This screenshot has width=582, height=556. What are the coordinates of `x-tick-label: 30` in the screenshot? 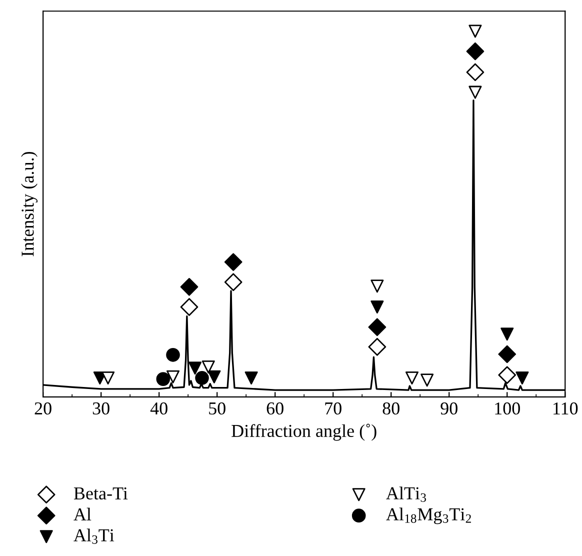 It's located at (101, 408).